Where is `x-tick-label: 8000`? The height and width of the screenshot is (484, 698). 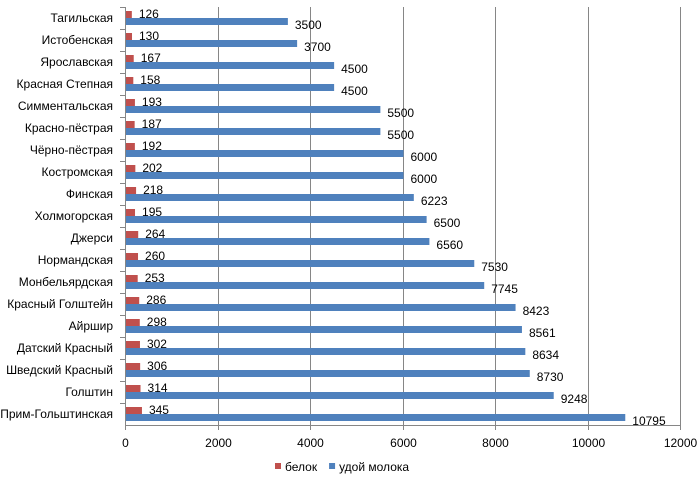 x-tick-label: 8000 is located at coordinates (495, 443).